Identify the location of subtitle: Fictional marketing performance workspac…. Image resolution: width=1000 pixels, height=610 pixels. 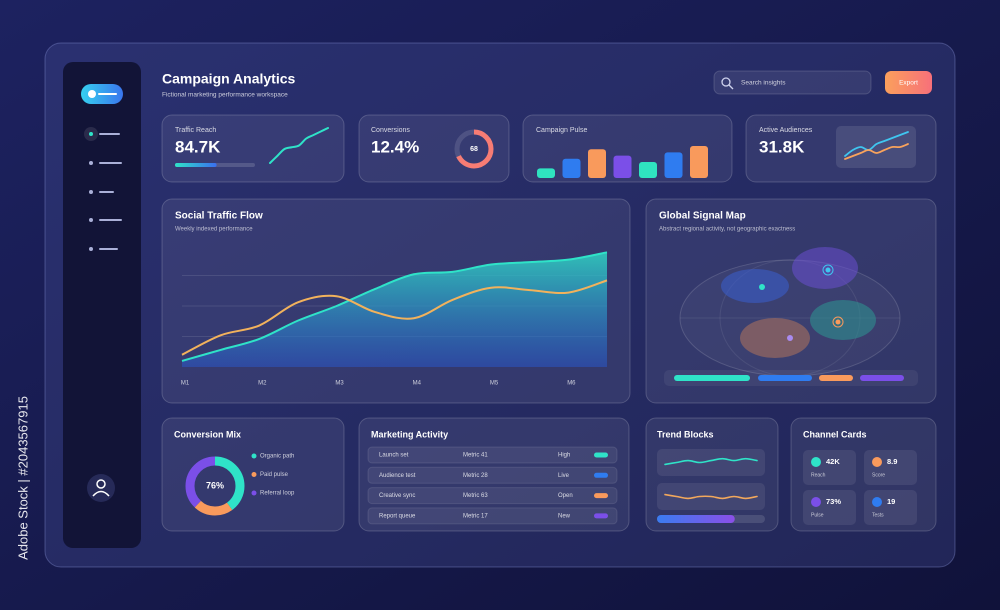
(225, 95).